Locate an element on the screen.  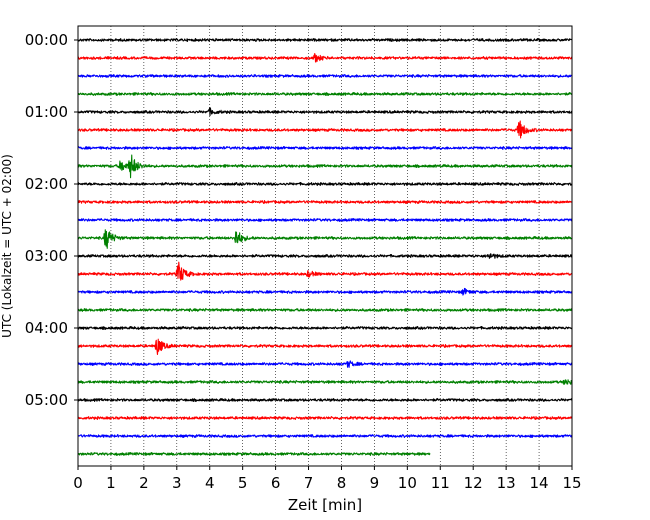
y-tick-label: 02:00 is located at coordinates (46, 184).